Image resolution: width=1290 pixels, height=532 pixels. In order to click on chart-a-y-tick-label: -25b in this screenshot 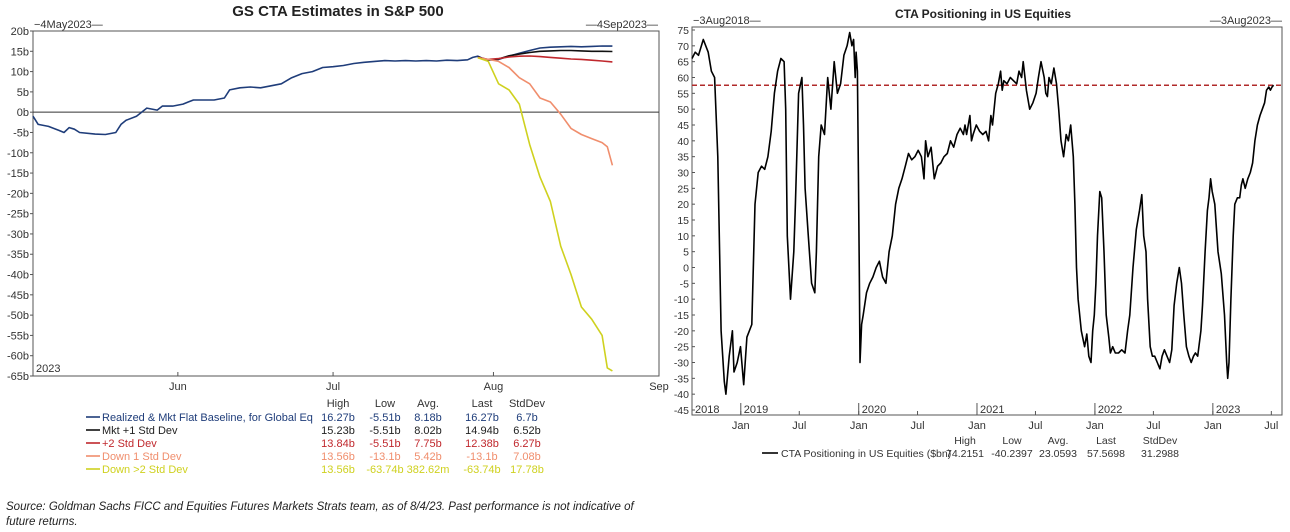, I will do `click(18, 215)`.